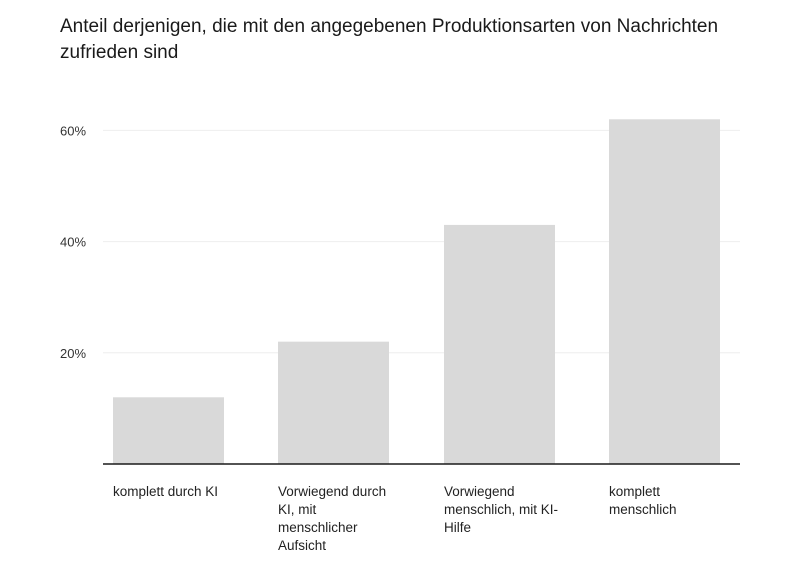  What do you see at coordinates (643, 500) in the screenshot?
I see `category-label: komplett menschlich` at bounding box center [643, 500].